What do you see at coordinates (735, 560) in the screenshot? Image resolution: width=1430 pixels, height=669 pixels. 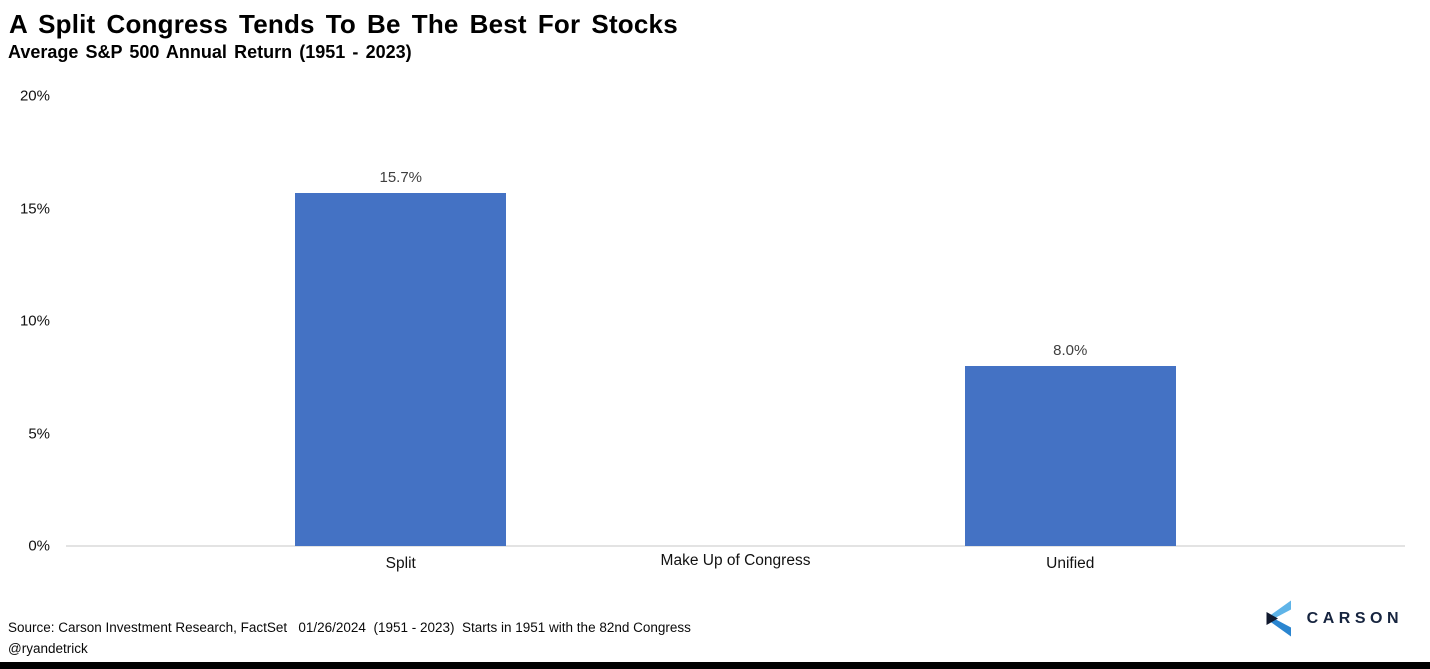 I see `x-axis-title: Make Up of Congress` at bounding box center [735, 560].